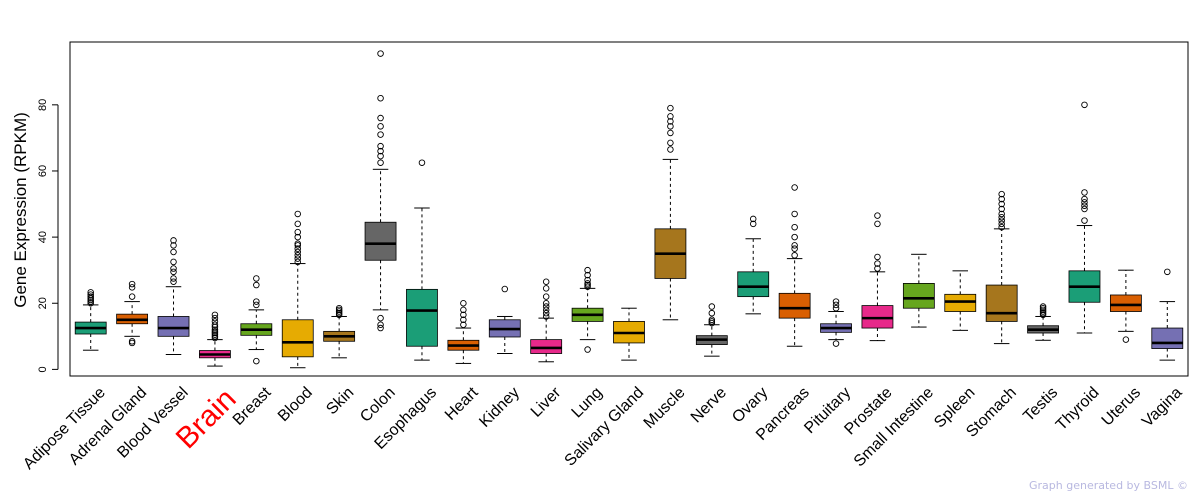 The image size is (1200, 500). I want to click on y-axis: 0 20 40 60 80, so click(48, 235).